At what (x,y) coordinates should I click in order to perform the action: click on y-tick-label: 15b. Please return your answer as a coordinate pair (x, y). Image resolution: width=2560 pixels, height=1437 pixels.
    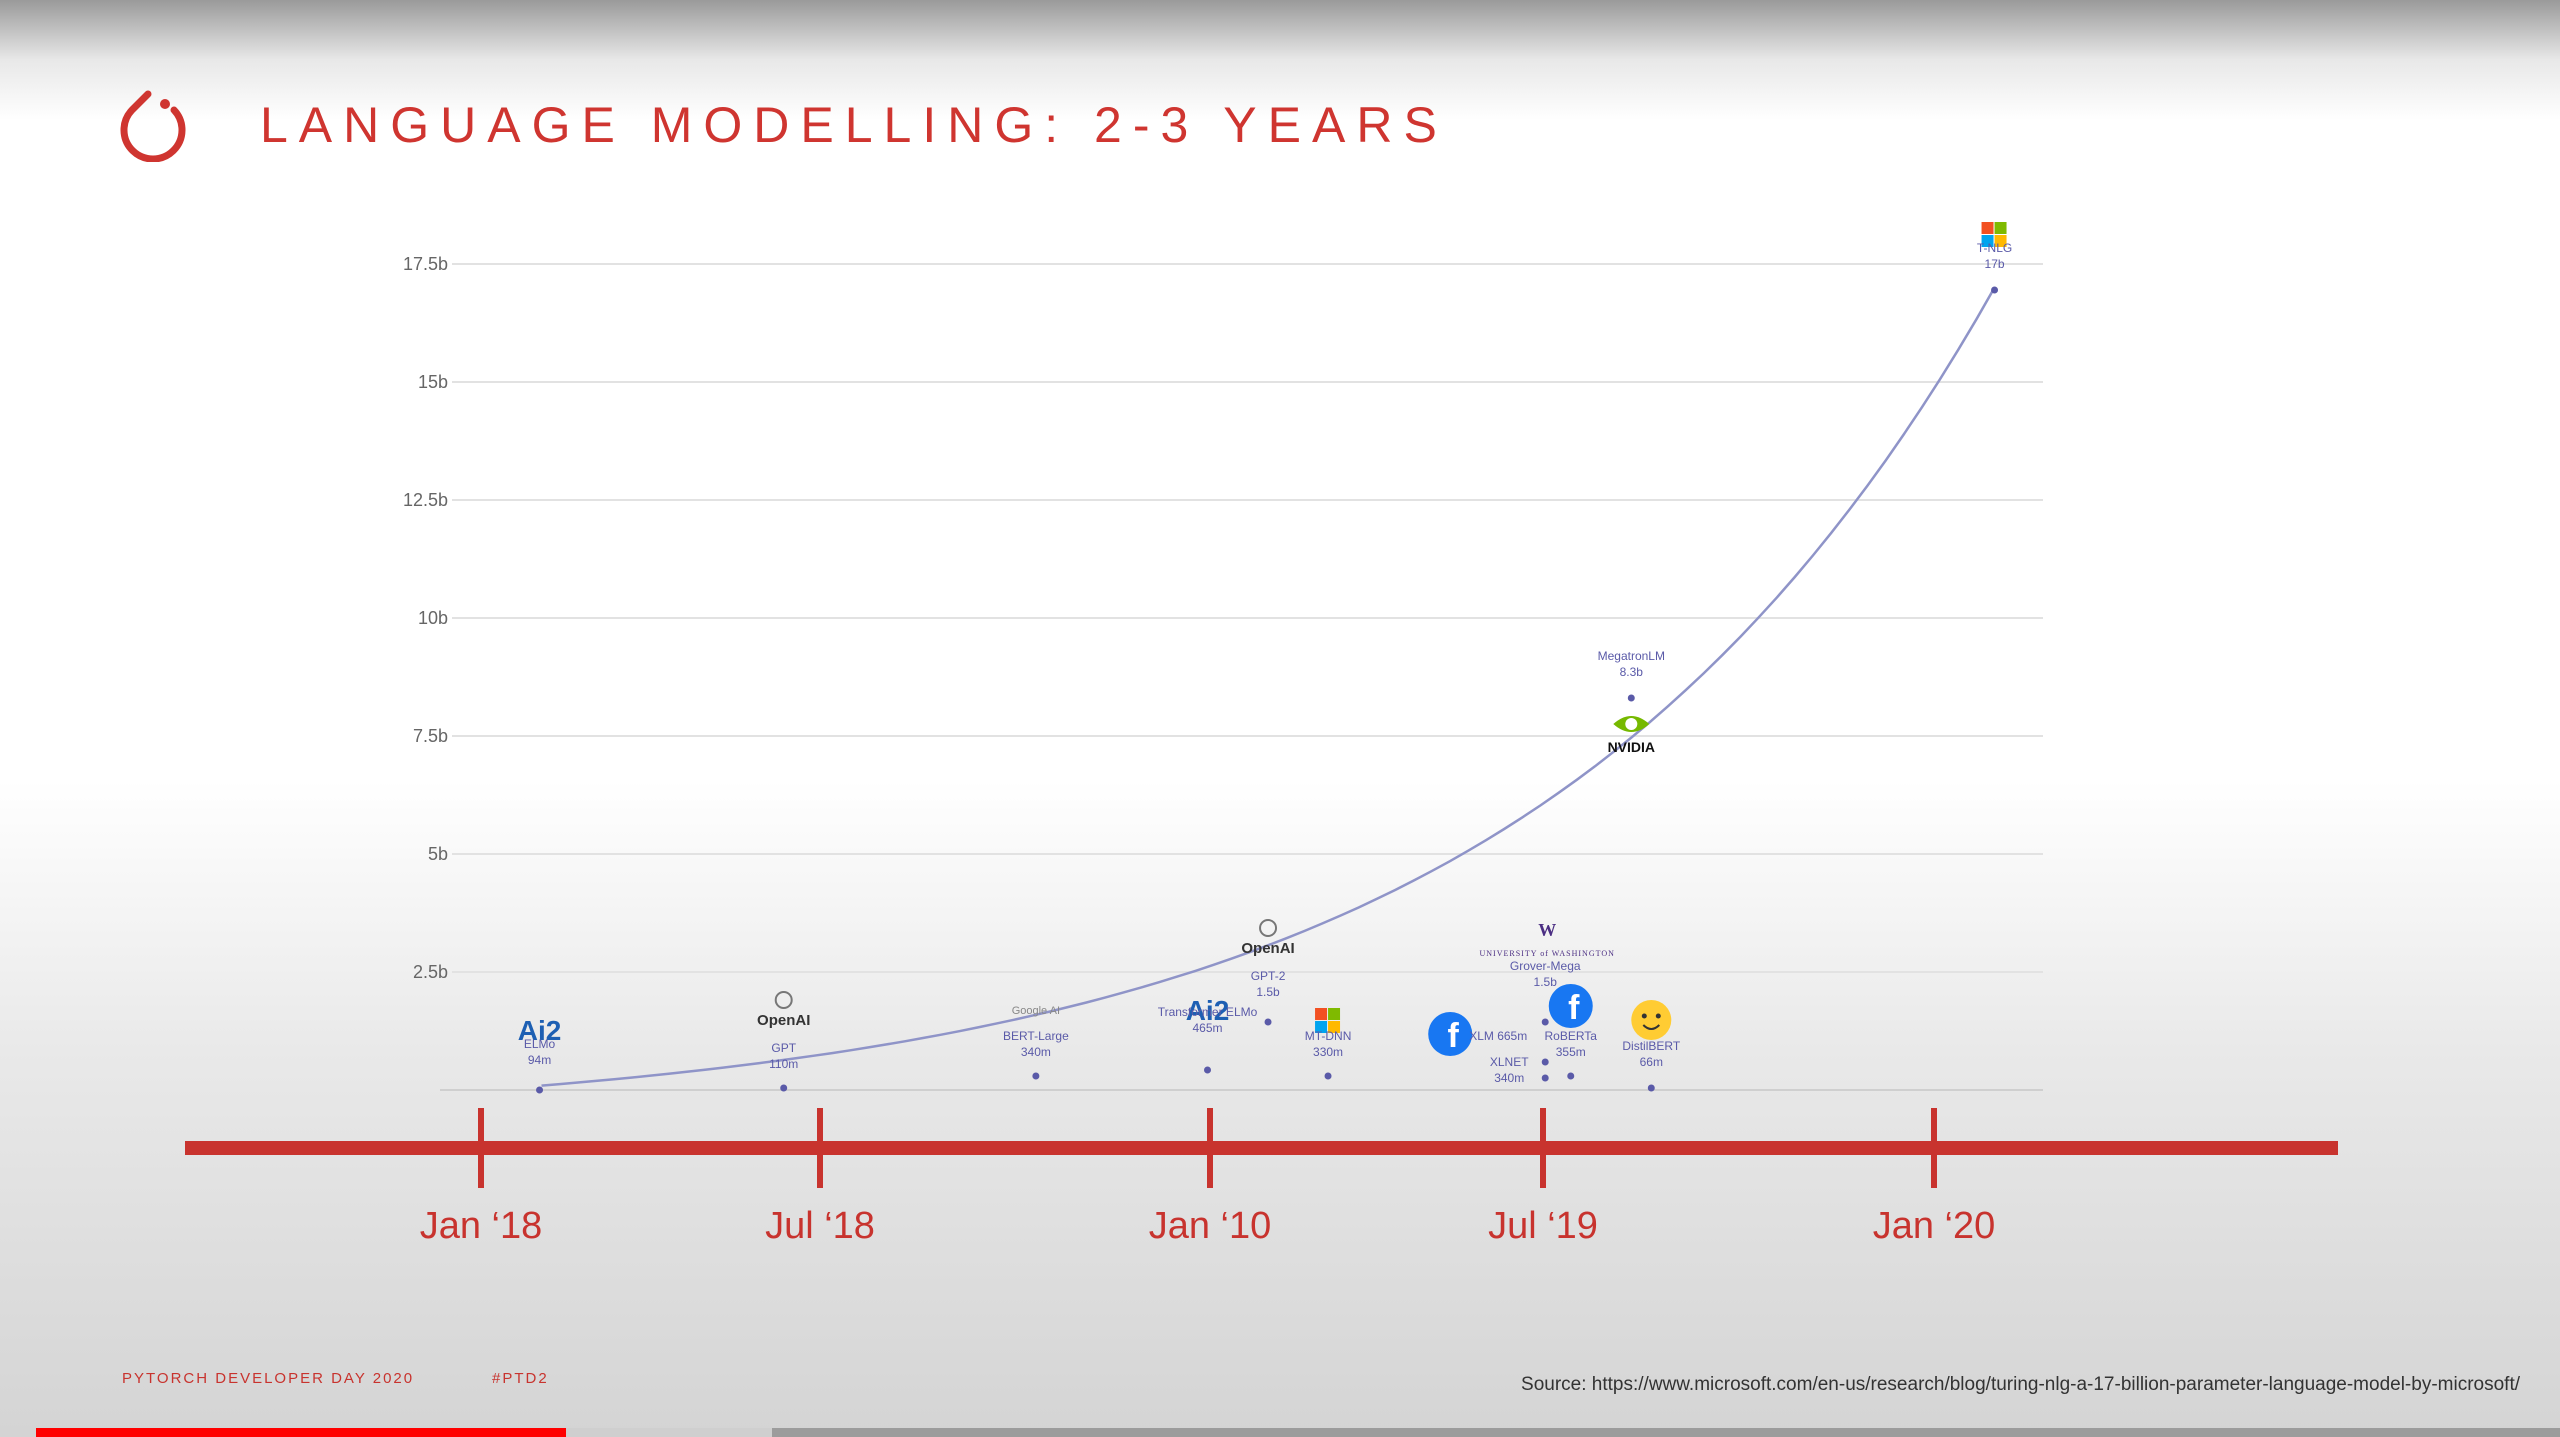
    Looking at the image, I should click on (433, 382).